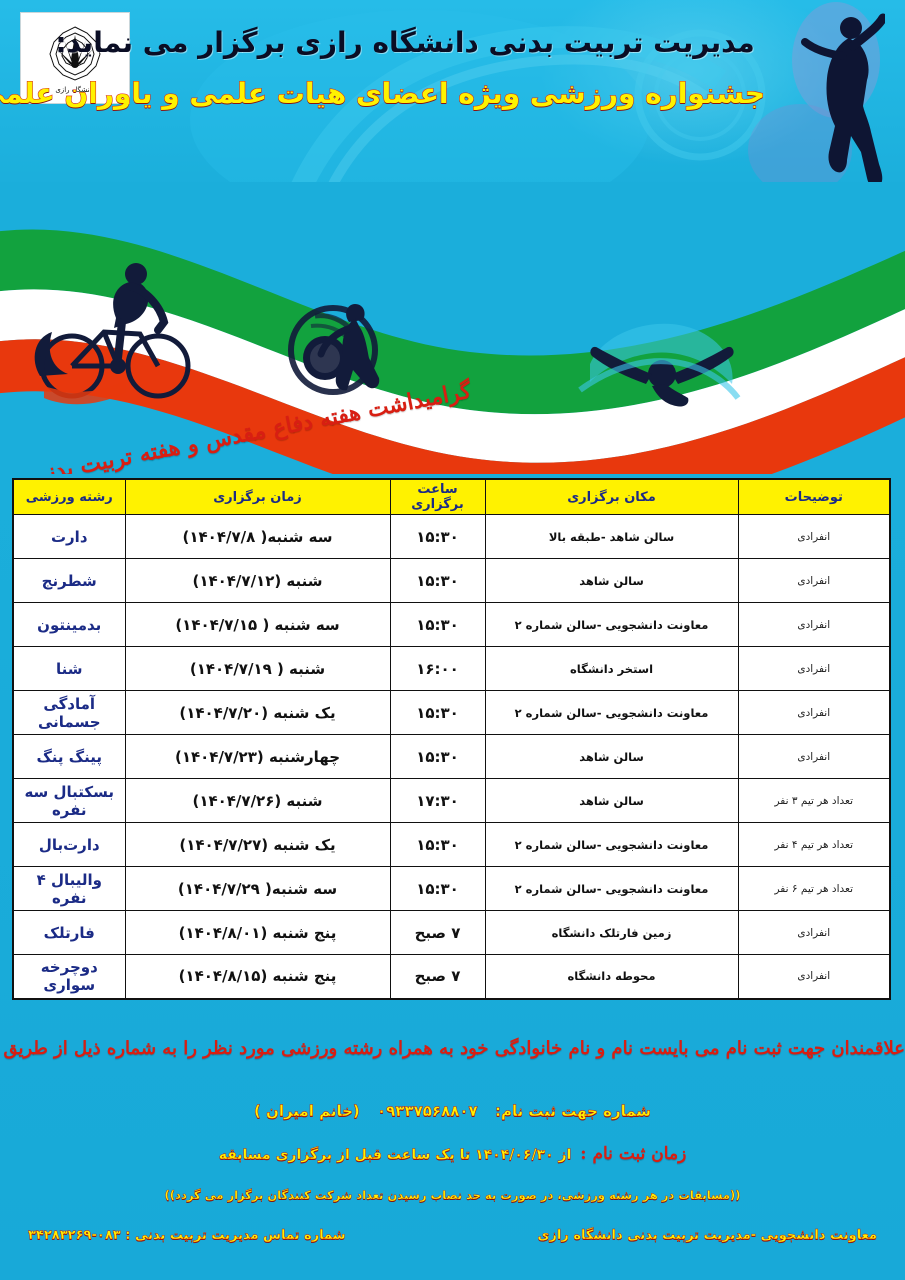 The height and width of the screenshot is (1280, 905). I want to click on cell-date: سه شنبه( ۱۴۰۴/۷/۸), so click(257, 536).